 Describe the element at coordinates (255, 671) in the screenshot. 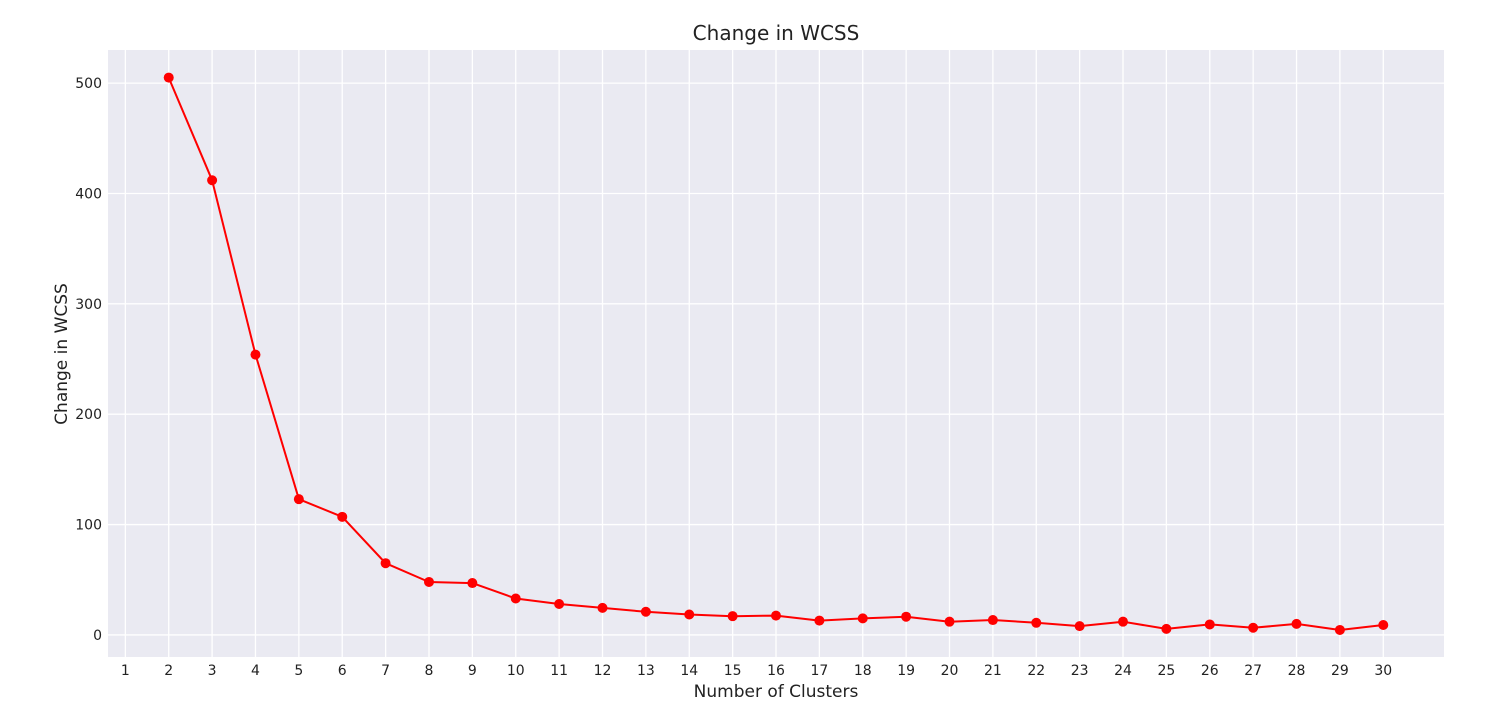

I see `x-tick-label: 4` at that location.